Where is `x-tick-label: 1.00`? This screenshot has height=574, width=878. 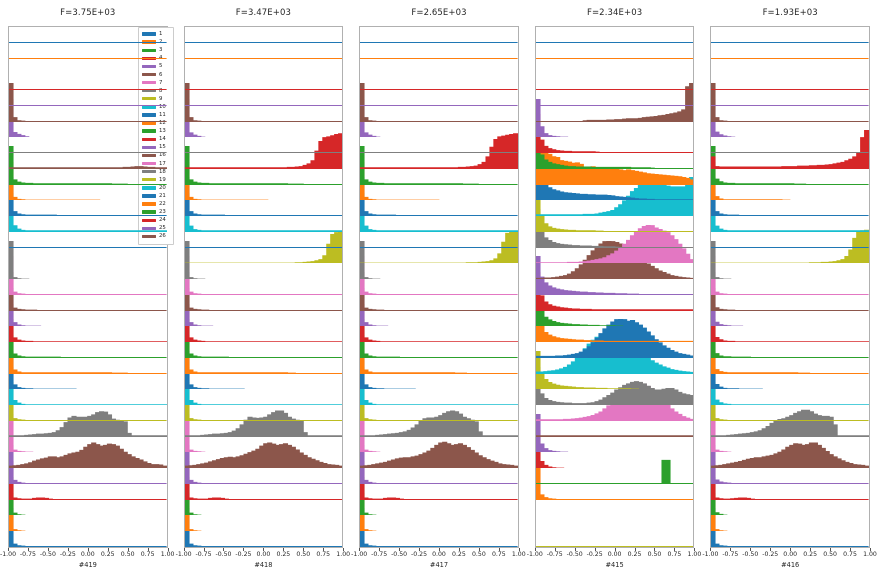
x-tick-label: 1.00 is located at coordinates (518, 554).